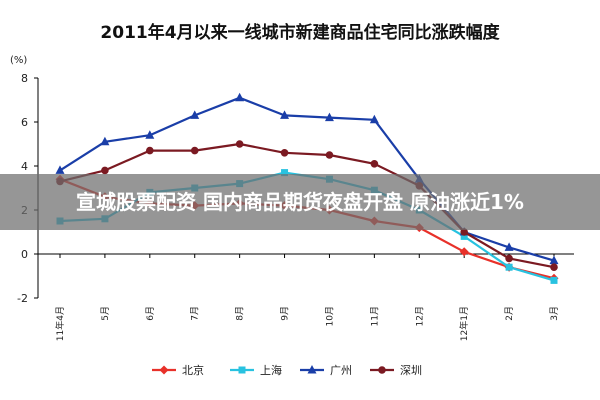 This screenshot has height=400, width=600. I want to click on news-banner-background, so click(300, 202).